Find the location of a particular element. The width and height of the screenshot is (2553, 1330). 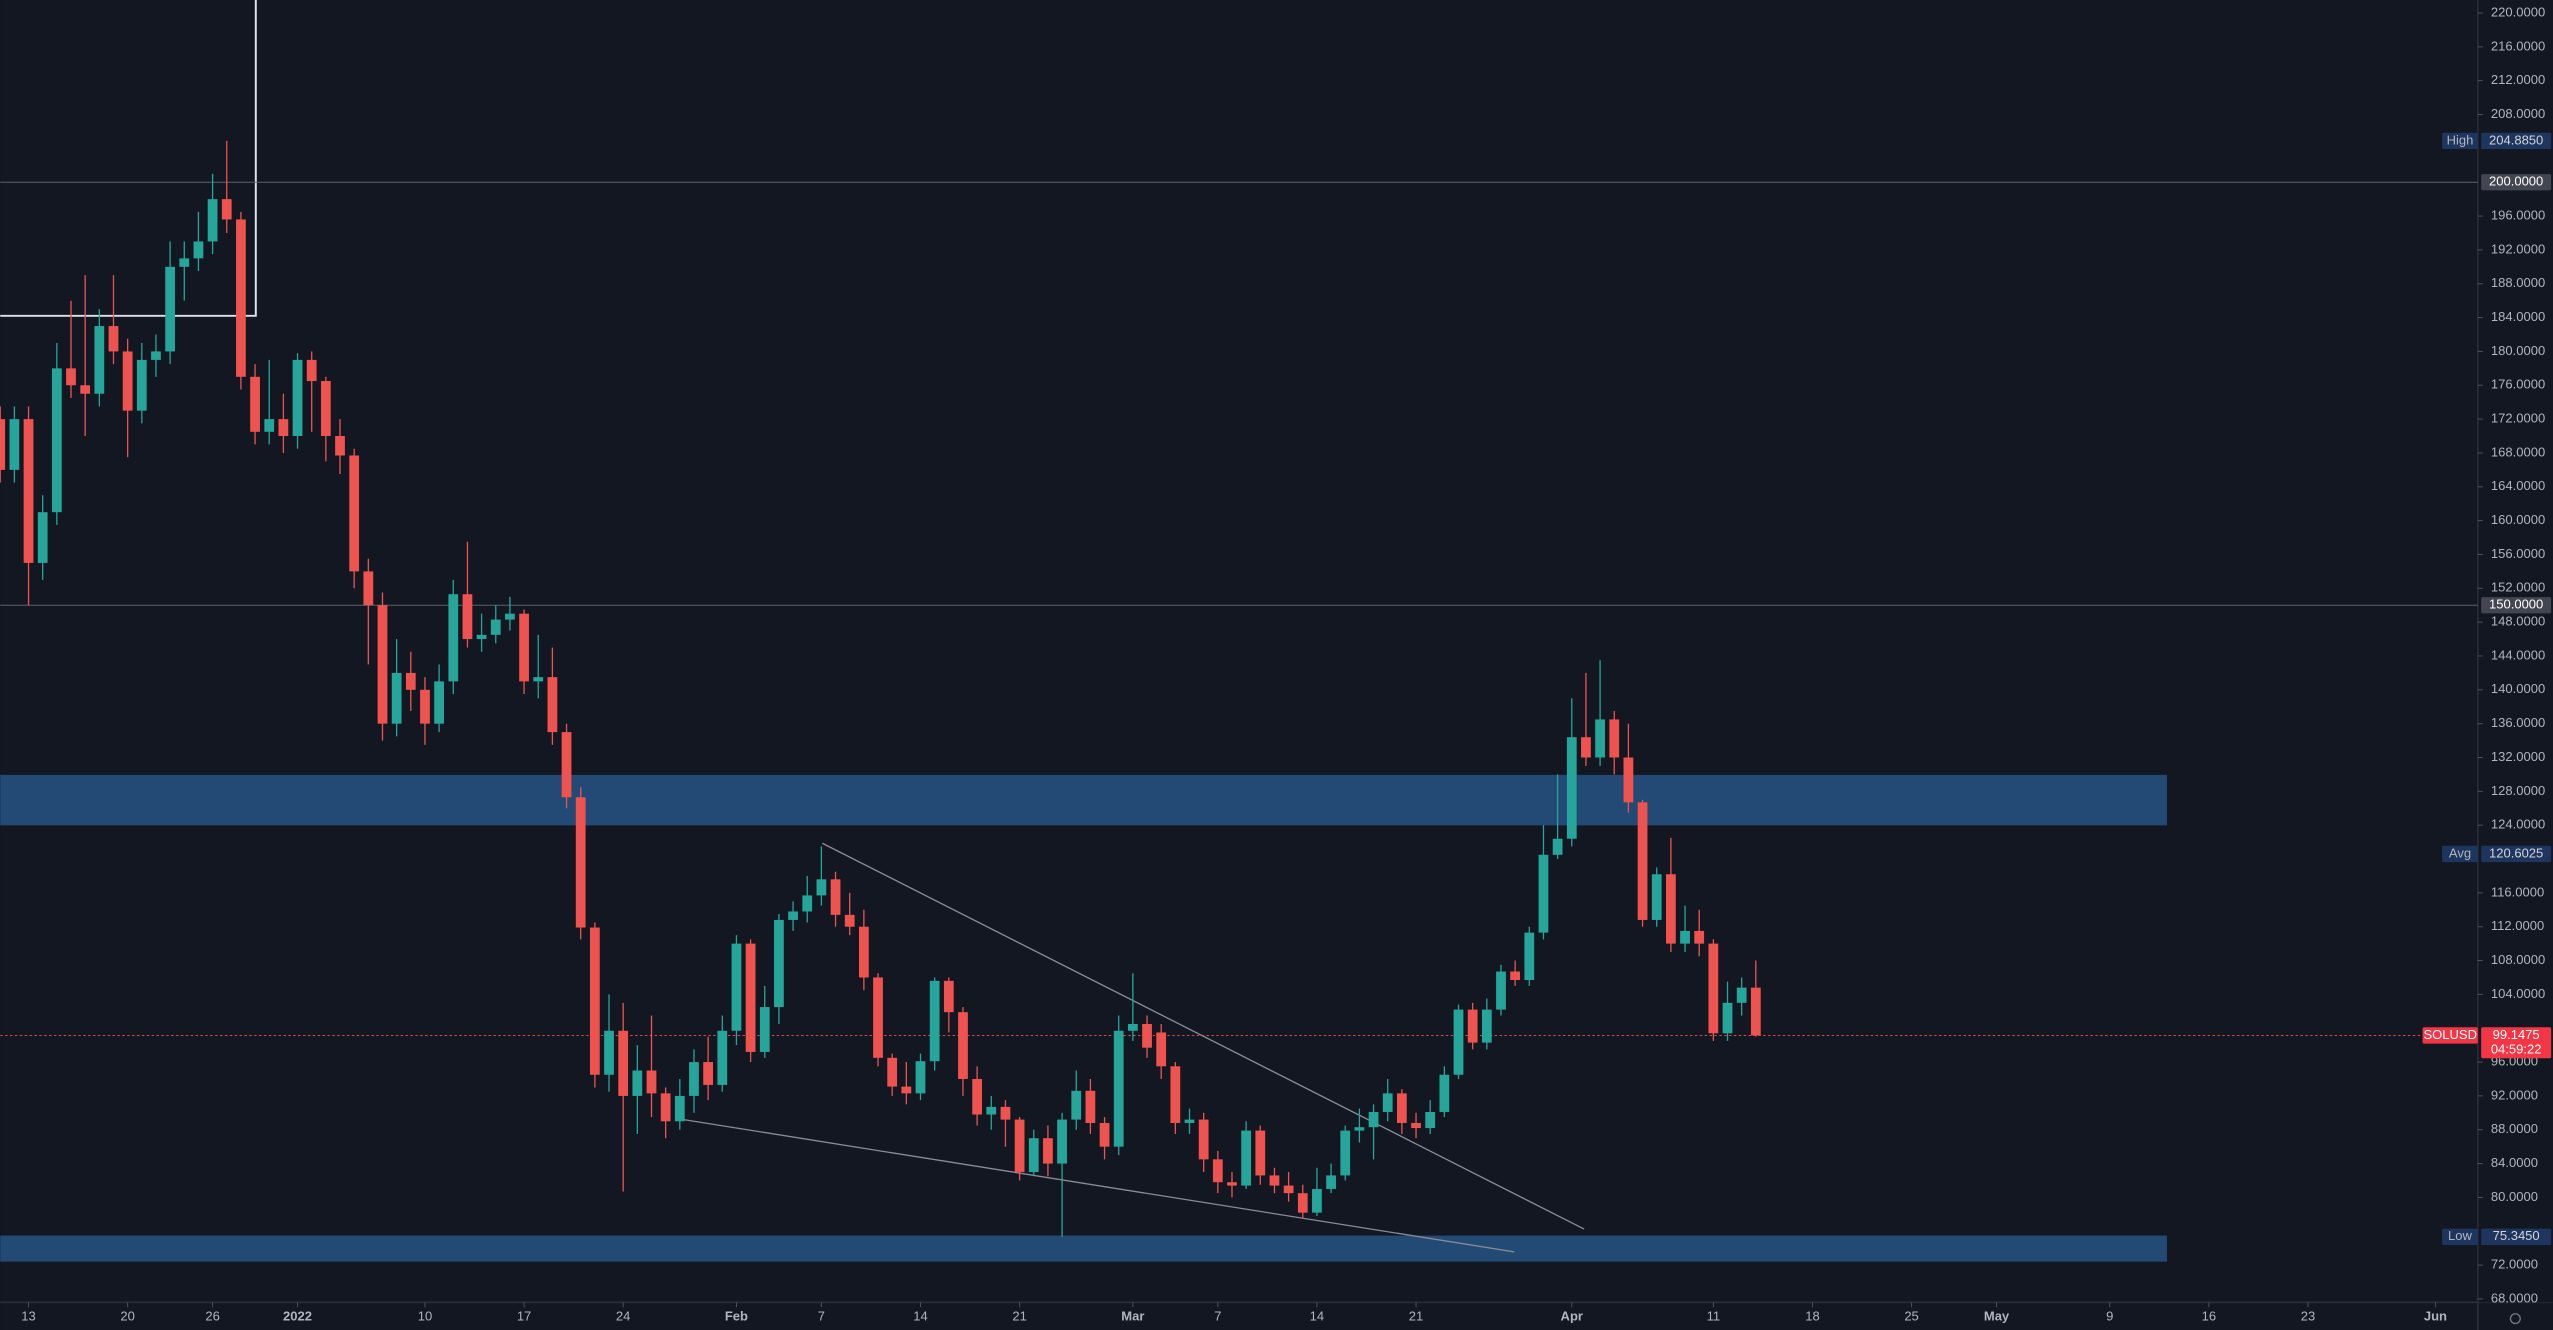

y-tick-label: 92.0000 is located at coordinates (2514, 1094).